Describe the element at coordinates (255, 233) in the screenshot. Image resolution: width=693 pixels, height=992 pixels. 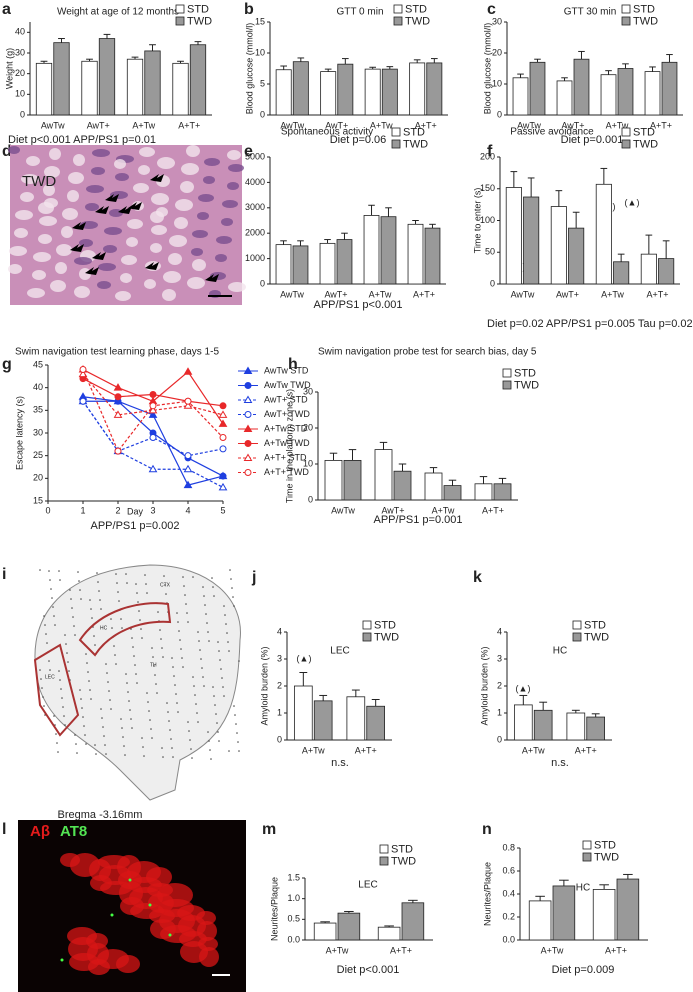
I see `y-tick-label: 2000` at that location.